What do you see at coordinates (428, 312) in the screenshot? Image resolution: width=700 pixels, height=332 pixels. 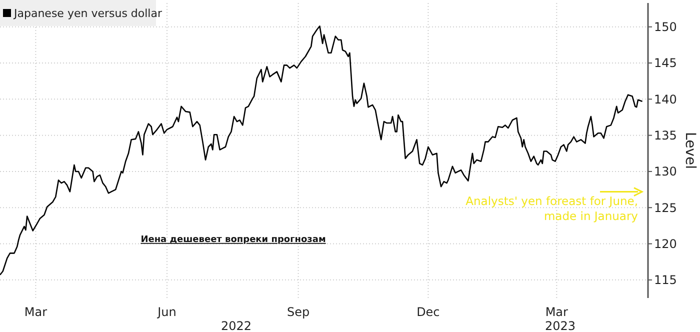 I see `x-tick-label: Dec` at bounding box center [428, 312].